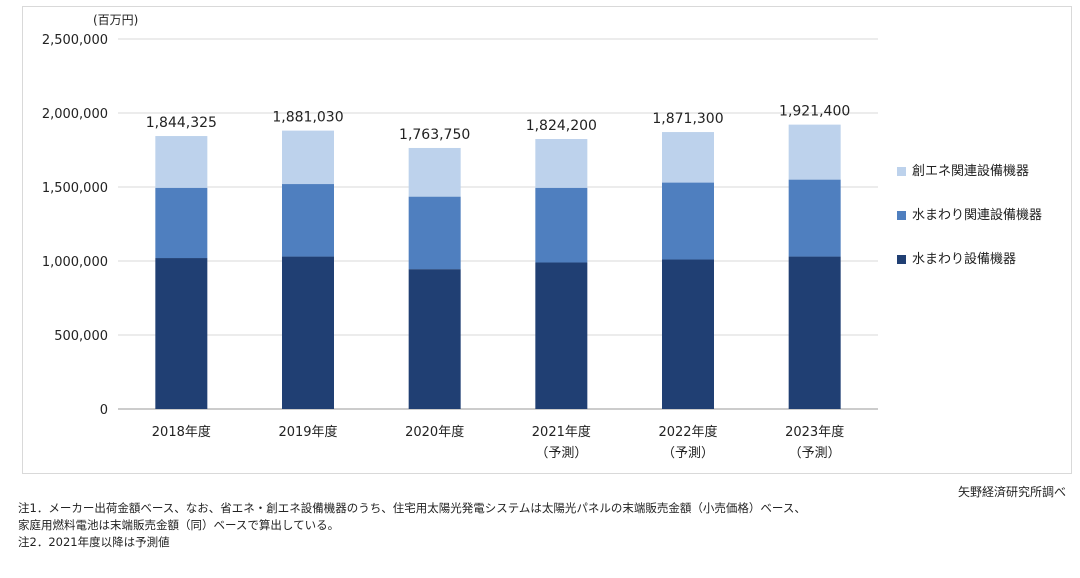 Image resolution: width=1080 pixels, height=578 pixels. What do you see at coordinates (179, 525) in the screenshot?
I see `footnote-1-cont: 家庭用燃料電池は末端販売金額（同）ベースで算出している。` at bounding box center [179, 525].